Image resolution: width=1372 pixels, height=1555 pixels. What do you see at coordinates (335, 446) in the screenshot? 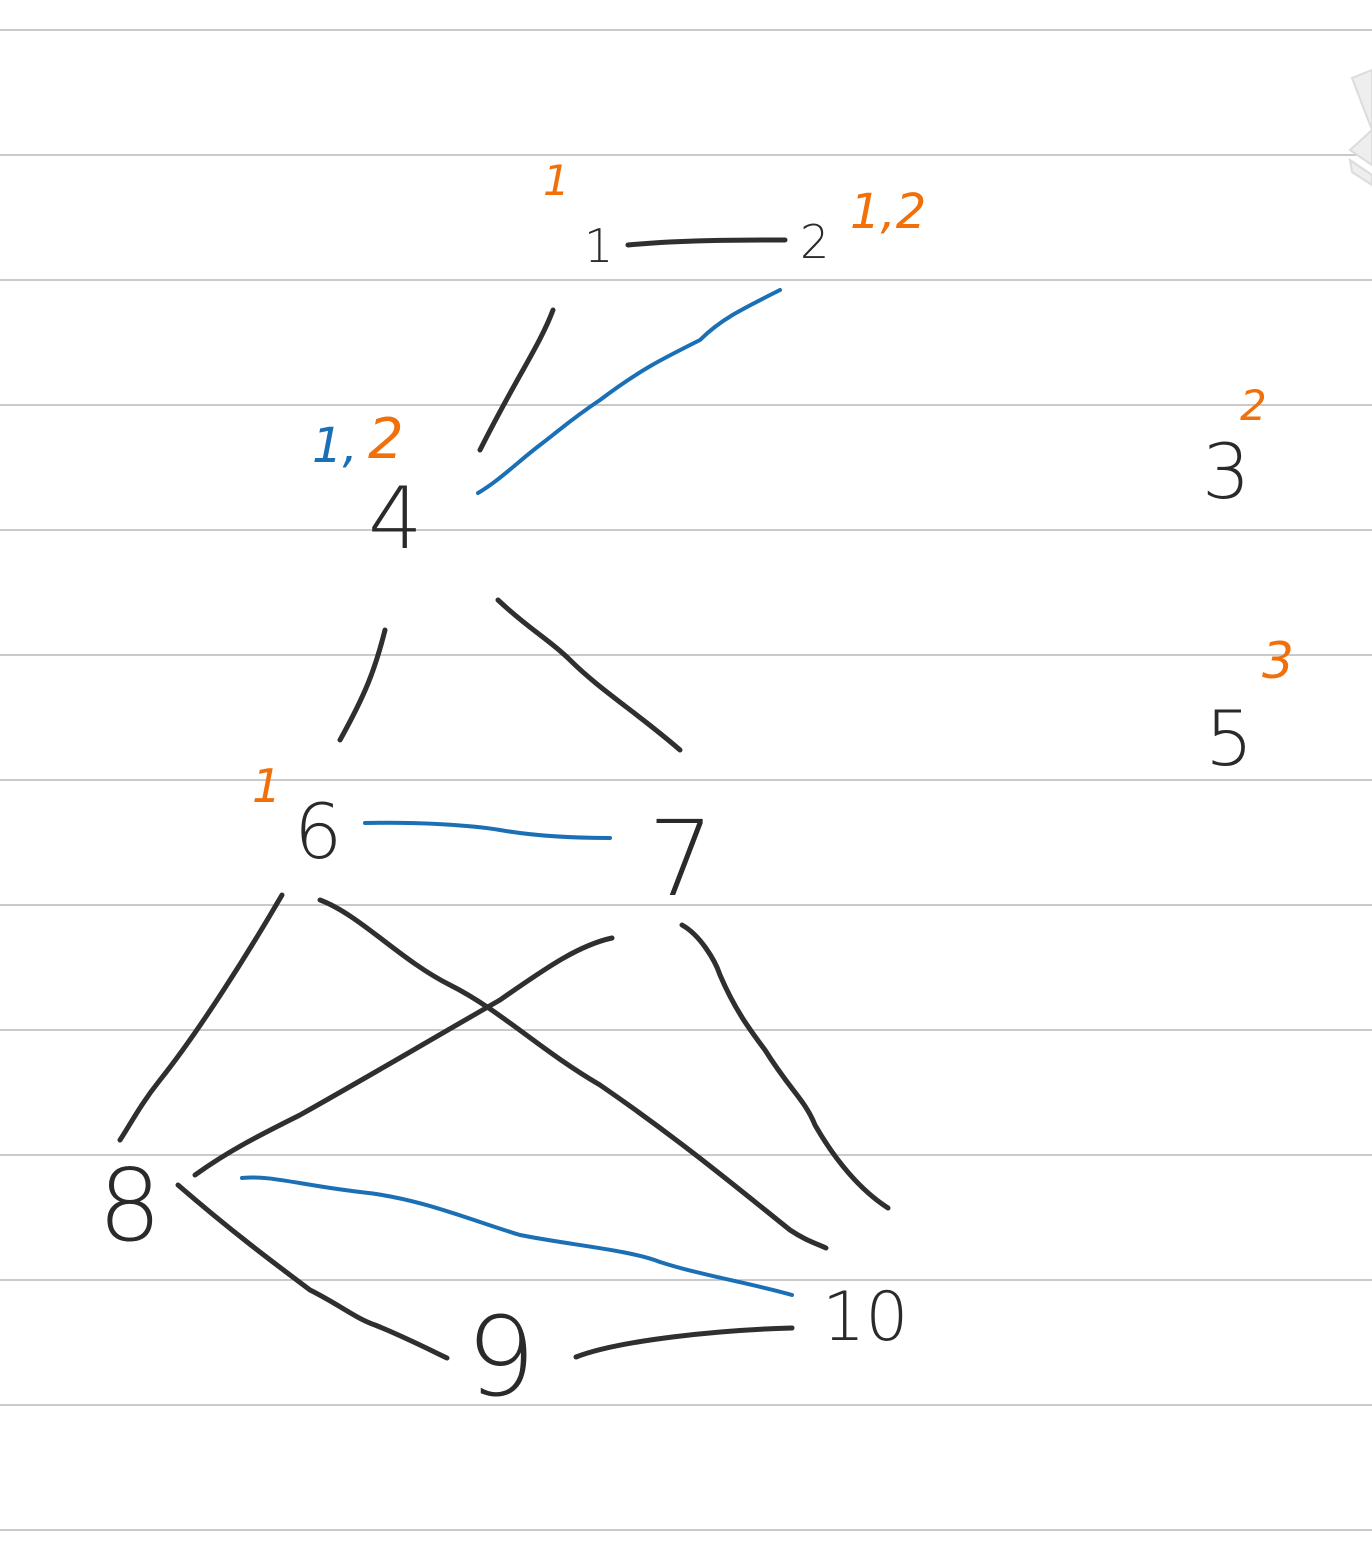
I see `annotation-node-4-blue: 1,` at bounding box center [335, 446].